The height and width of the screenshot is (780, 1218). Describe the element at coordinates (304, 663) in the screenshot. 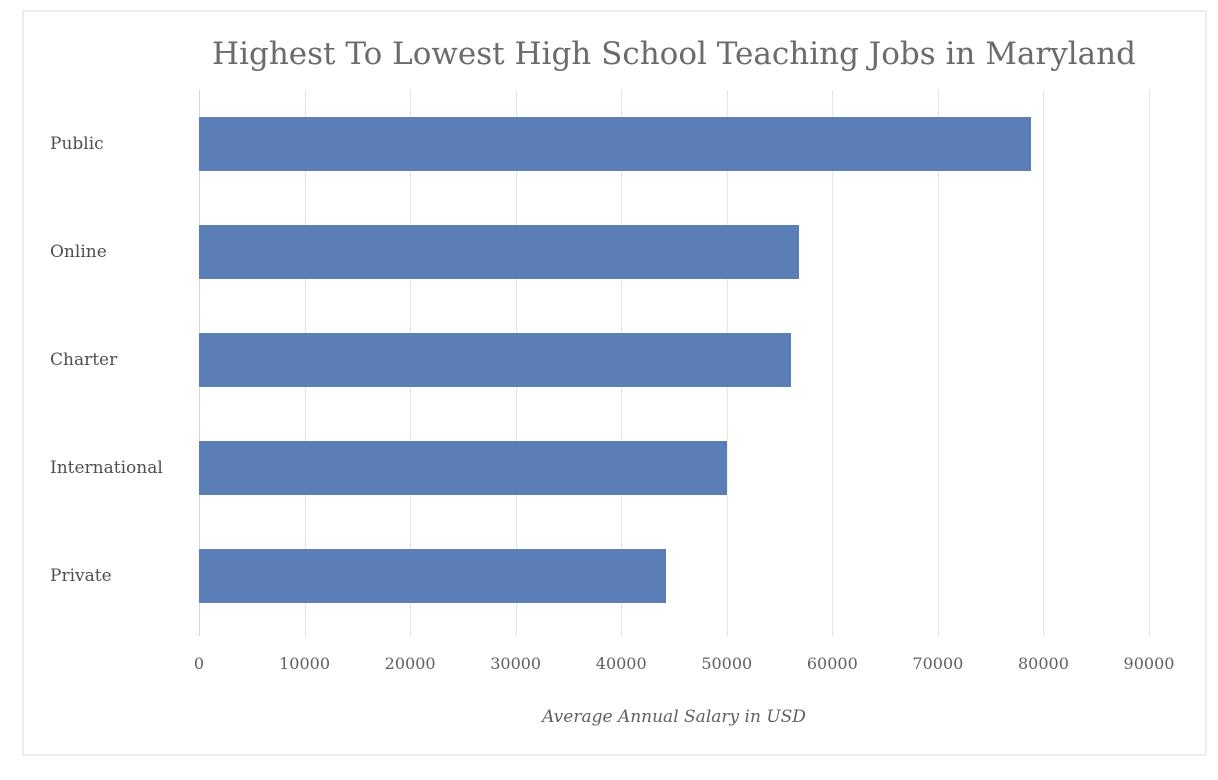

I see `x-tick-label-10000: 10000` at that location.